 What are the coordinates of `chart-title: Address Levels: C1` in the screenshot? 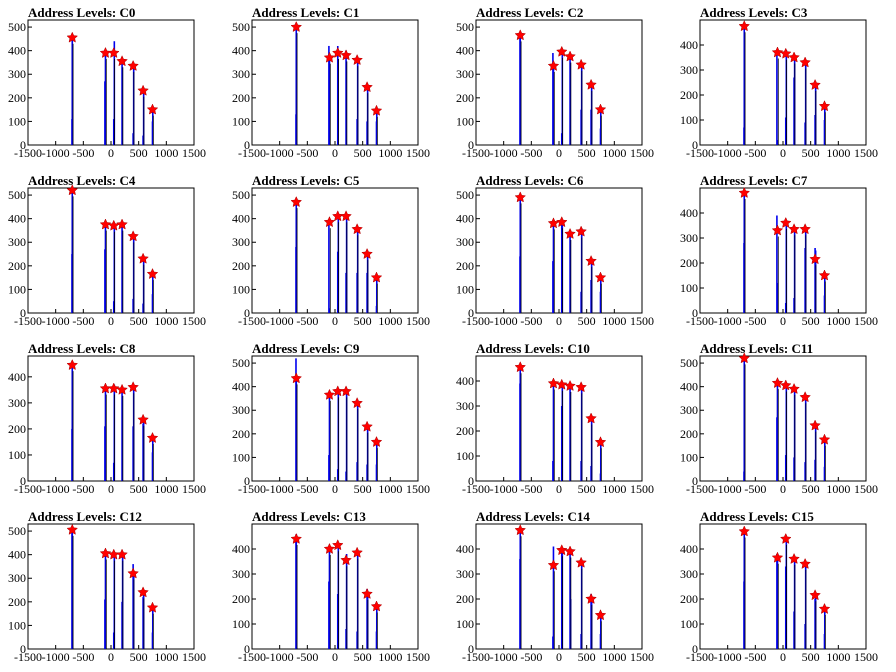 It's located at (306, 12).